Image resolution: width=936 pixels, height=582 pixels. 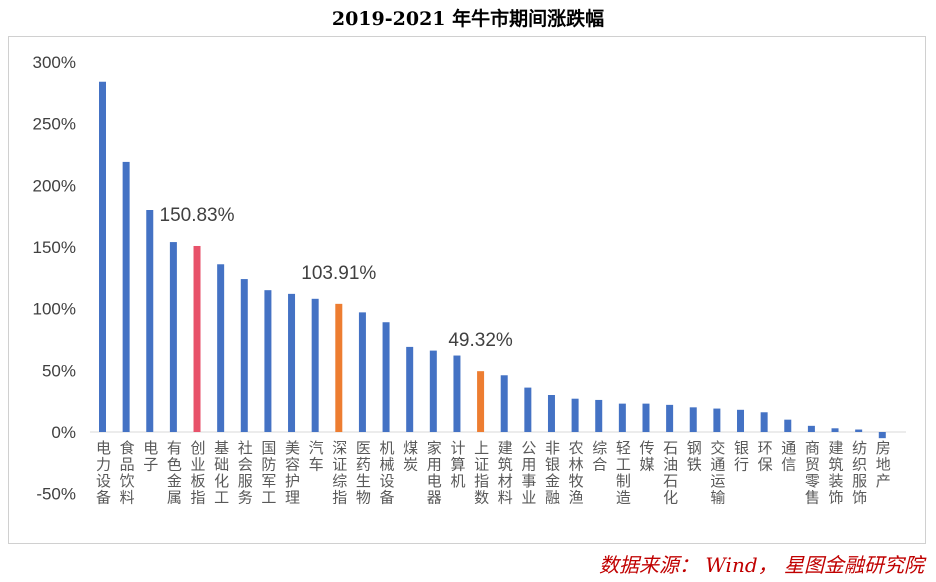 What do you see at coordinates (741, 456) in the screenshot?
I see `x-tick-label: 银行` at bounding box center [741, 456].